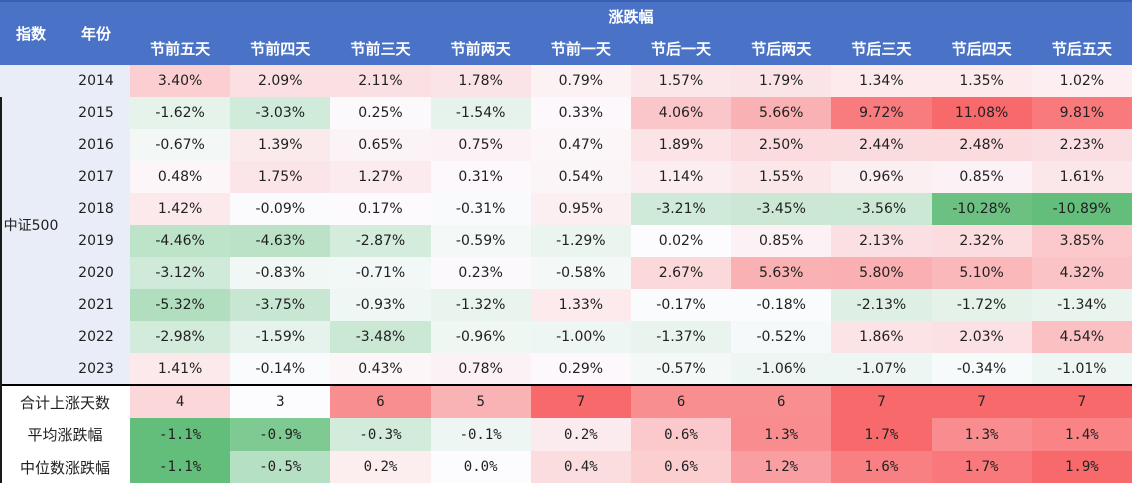  What do you see at coordinates (380, 113) in the screenshot?
I see `value-cell-2015-c3: 0.25%` at bounding box center [380, 113].